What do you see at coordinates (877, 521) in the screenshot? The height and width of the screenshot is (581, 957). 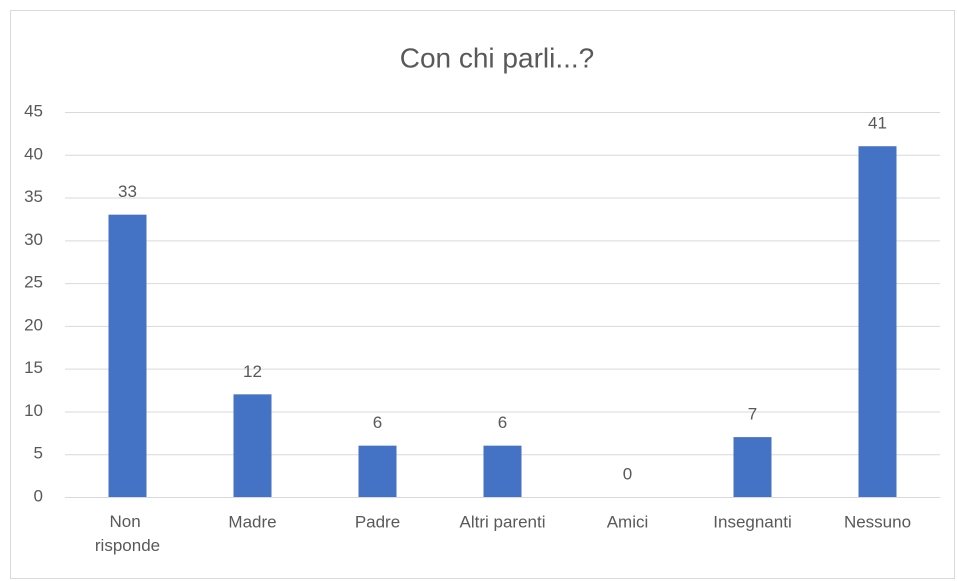 I see `x-tick-label: Nessuno` at bounding box center [877, 521].